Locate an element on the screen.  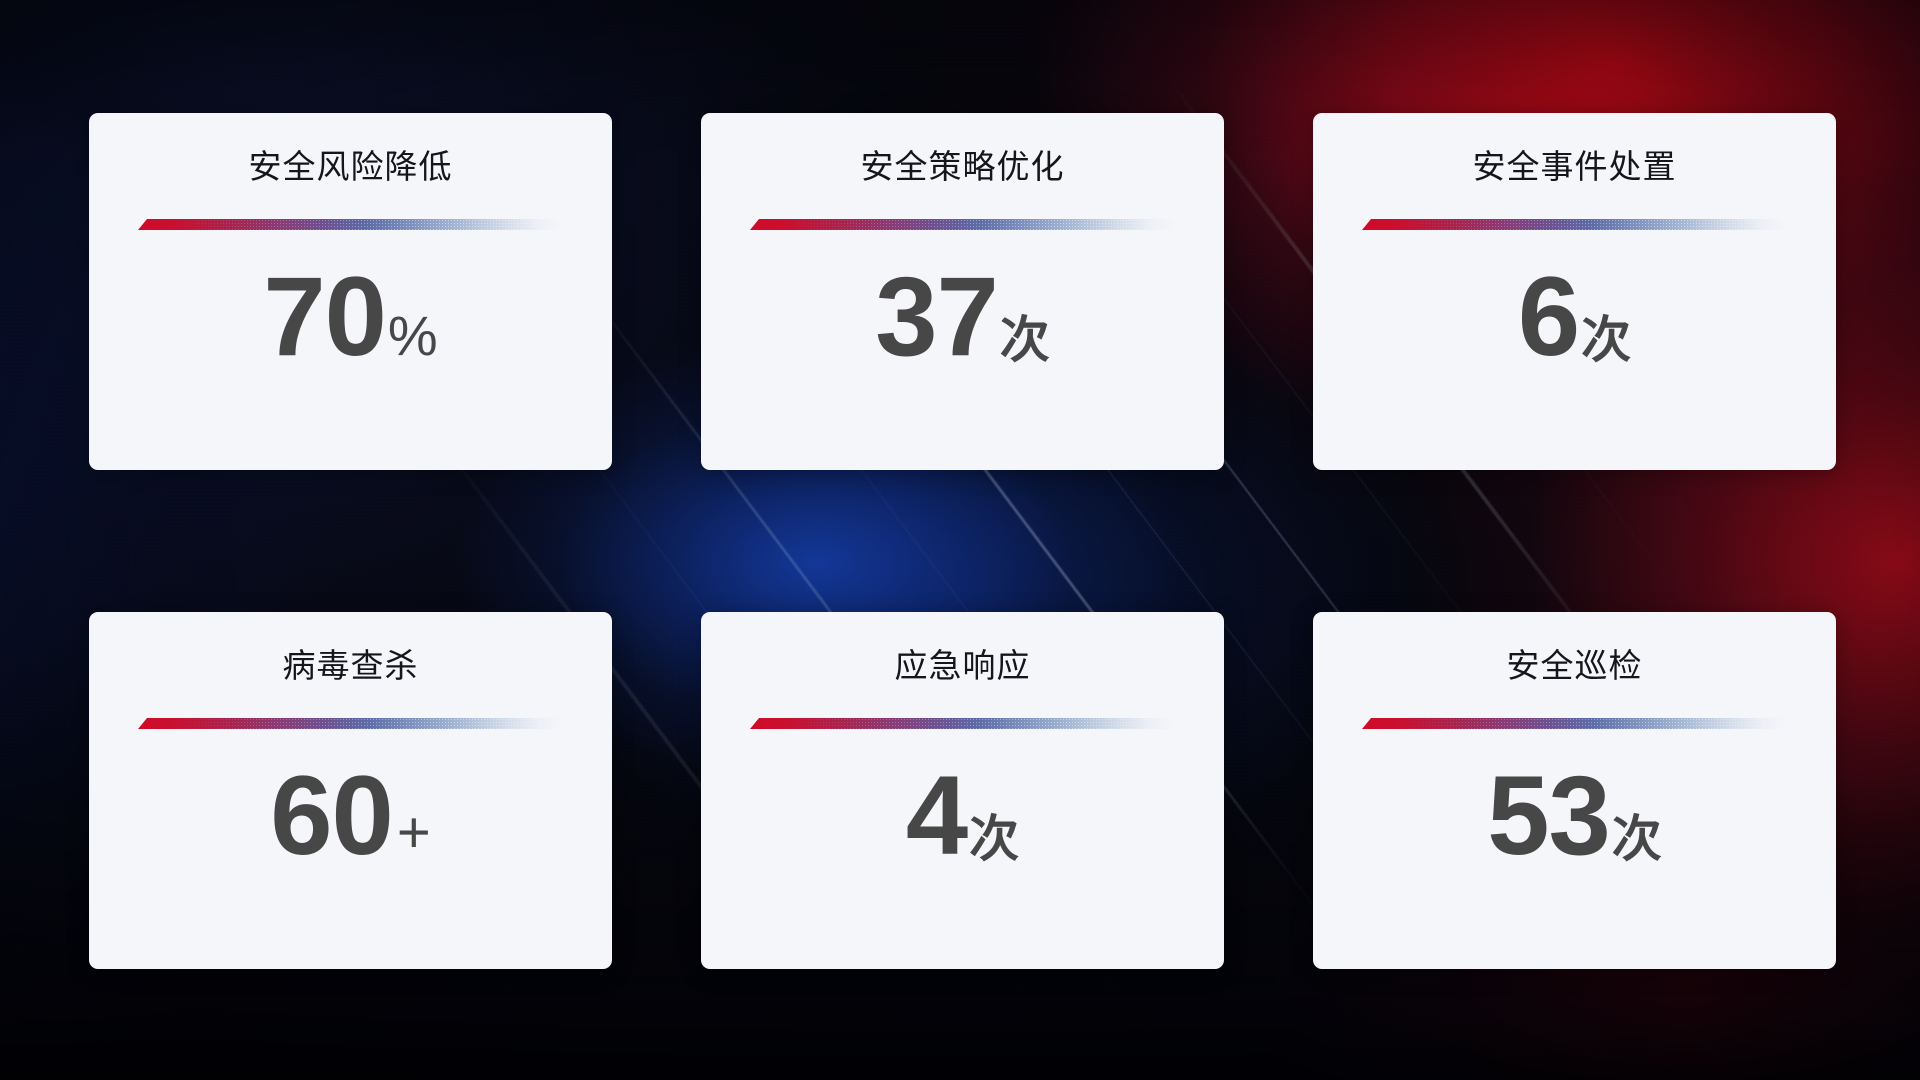
metric-value-group: 70 % is located at coordinates (350, 316).